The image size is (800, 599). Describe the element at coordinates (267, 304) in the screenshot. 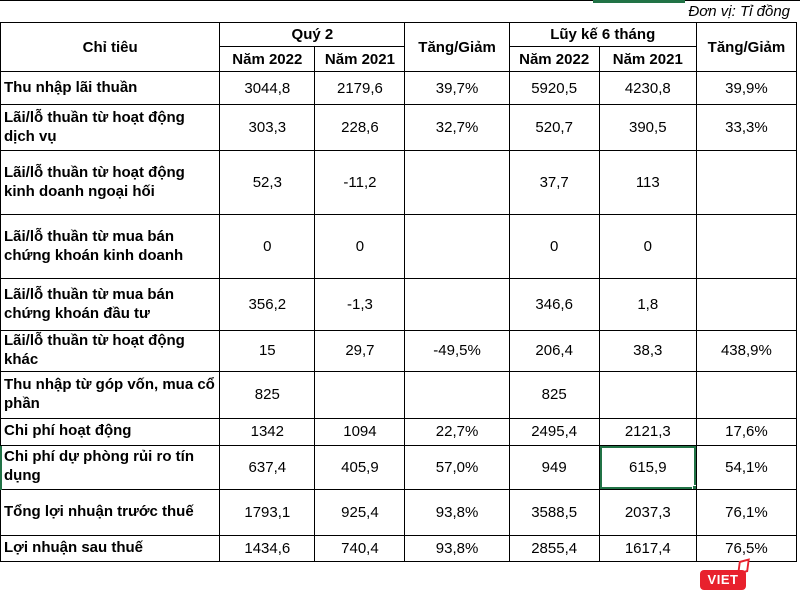

I see `value-cell: 356,2` at that location.